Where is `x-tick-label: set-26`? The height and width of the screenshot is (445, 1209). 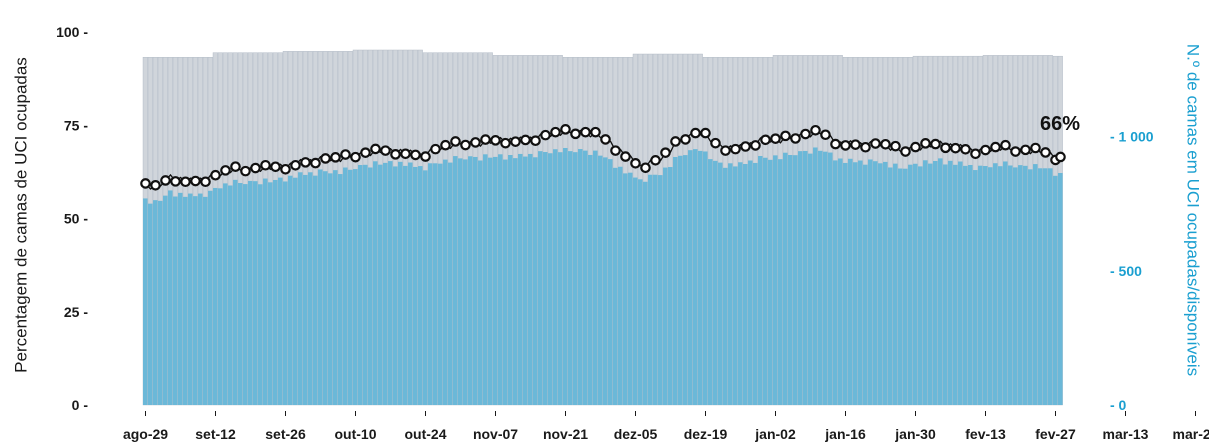
x-tick-label: set-26 is located at coordinates (285, 434).